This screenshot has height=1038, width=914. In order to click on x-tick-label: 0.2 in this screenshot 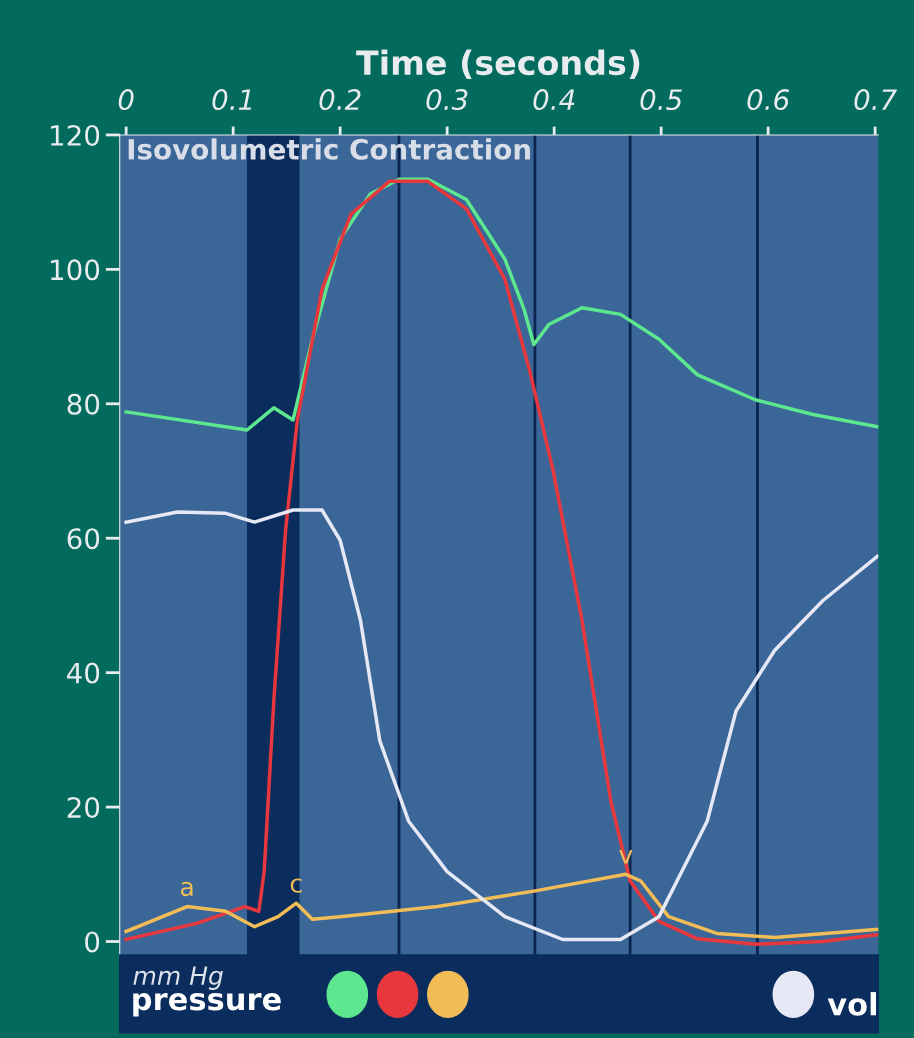, I will do `click(340, 100)`.